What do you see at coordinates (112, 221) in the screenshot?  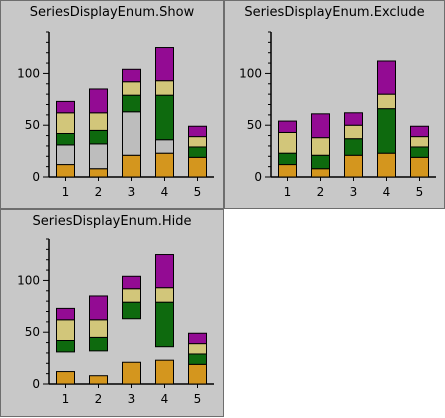 I see `chart-title: SeriesDisplayEnum.Hide` at bounding box center [112, 221].